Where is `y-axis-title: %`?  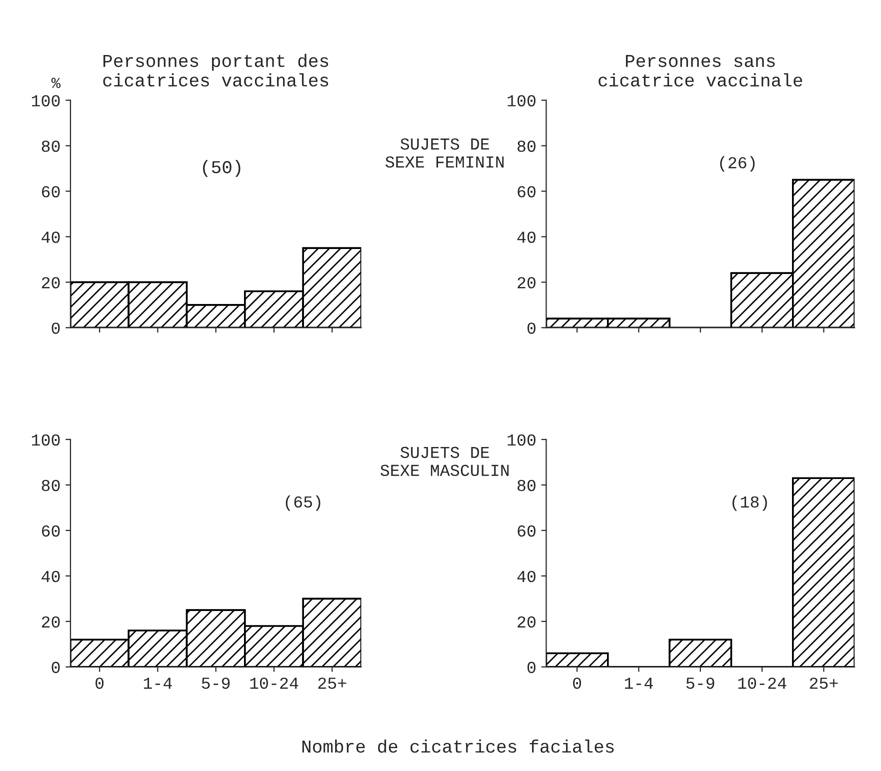
y-axis-title: % is located at coordinates (56, 83).